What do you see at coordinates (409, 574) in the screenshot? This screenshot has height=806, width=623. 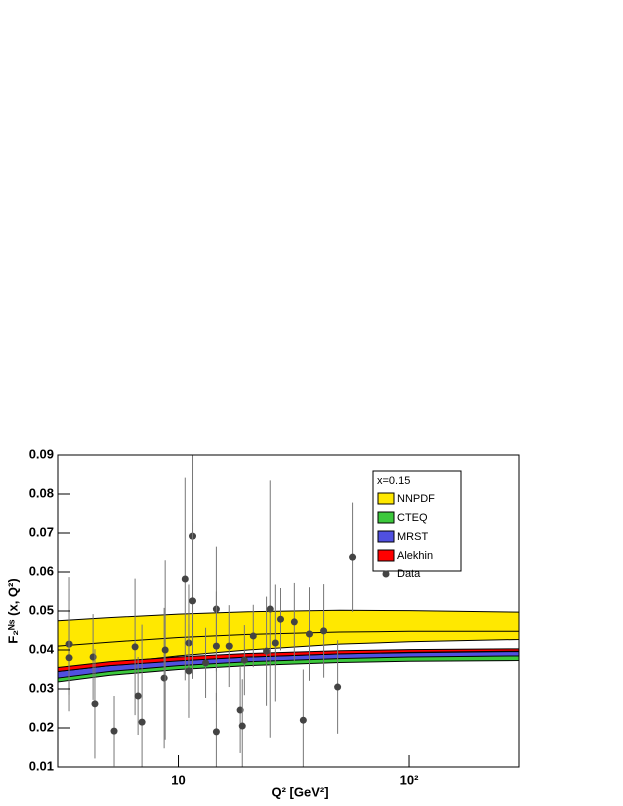 I see `legend-label: Data` at bounding box center [409, 574].